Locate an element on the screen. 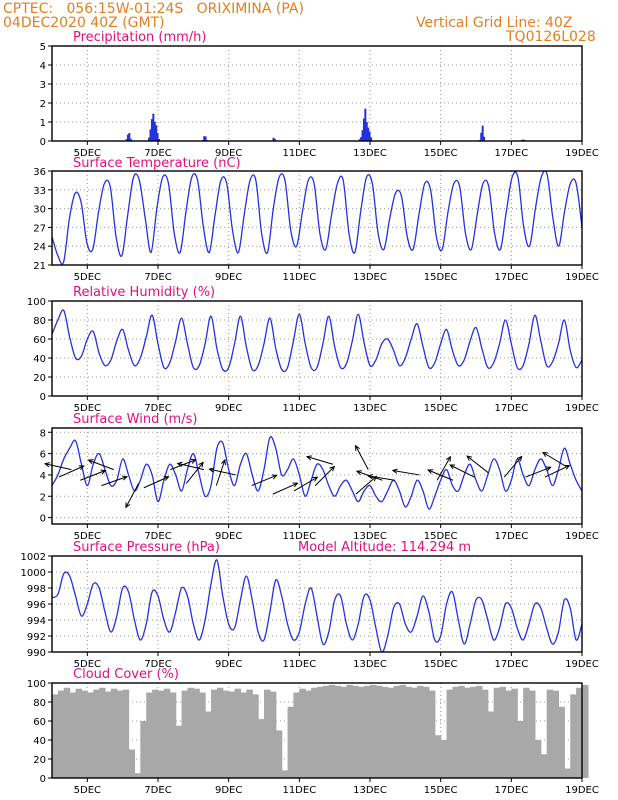 This screenshot has width=618, height=800. y-tick-label: 60 is located at coordinates (39, 340).